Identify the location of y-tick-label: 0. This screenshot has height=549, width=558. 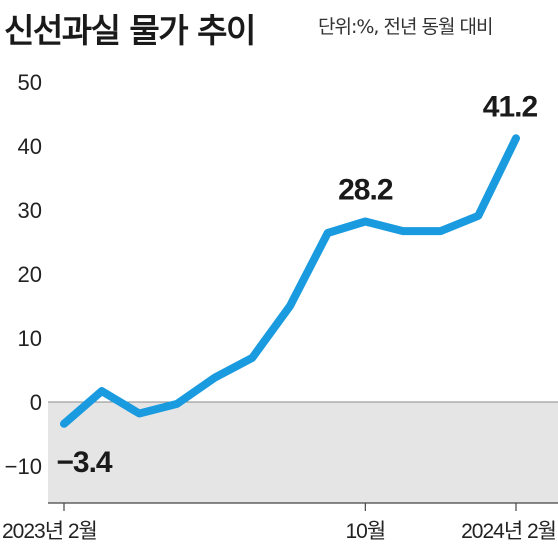
(36, 402).